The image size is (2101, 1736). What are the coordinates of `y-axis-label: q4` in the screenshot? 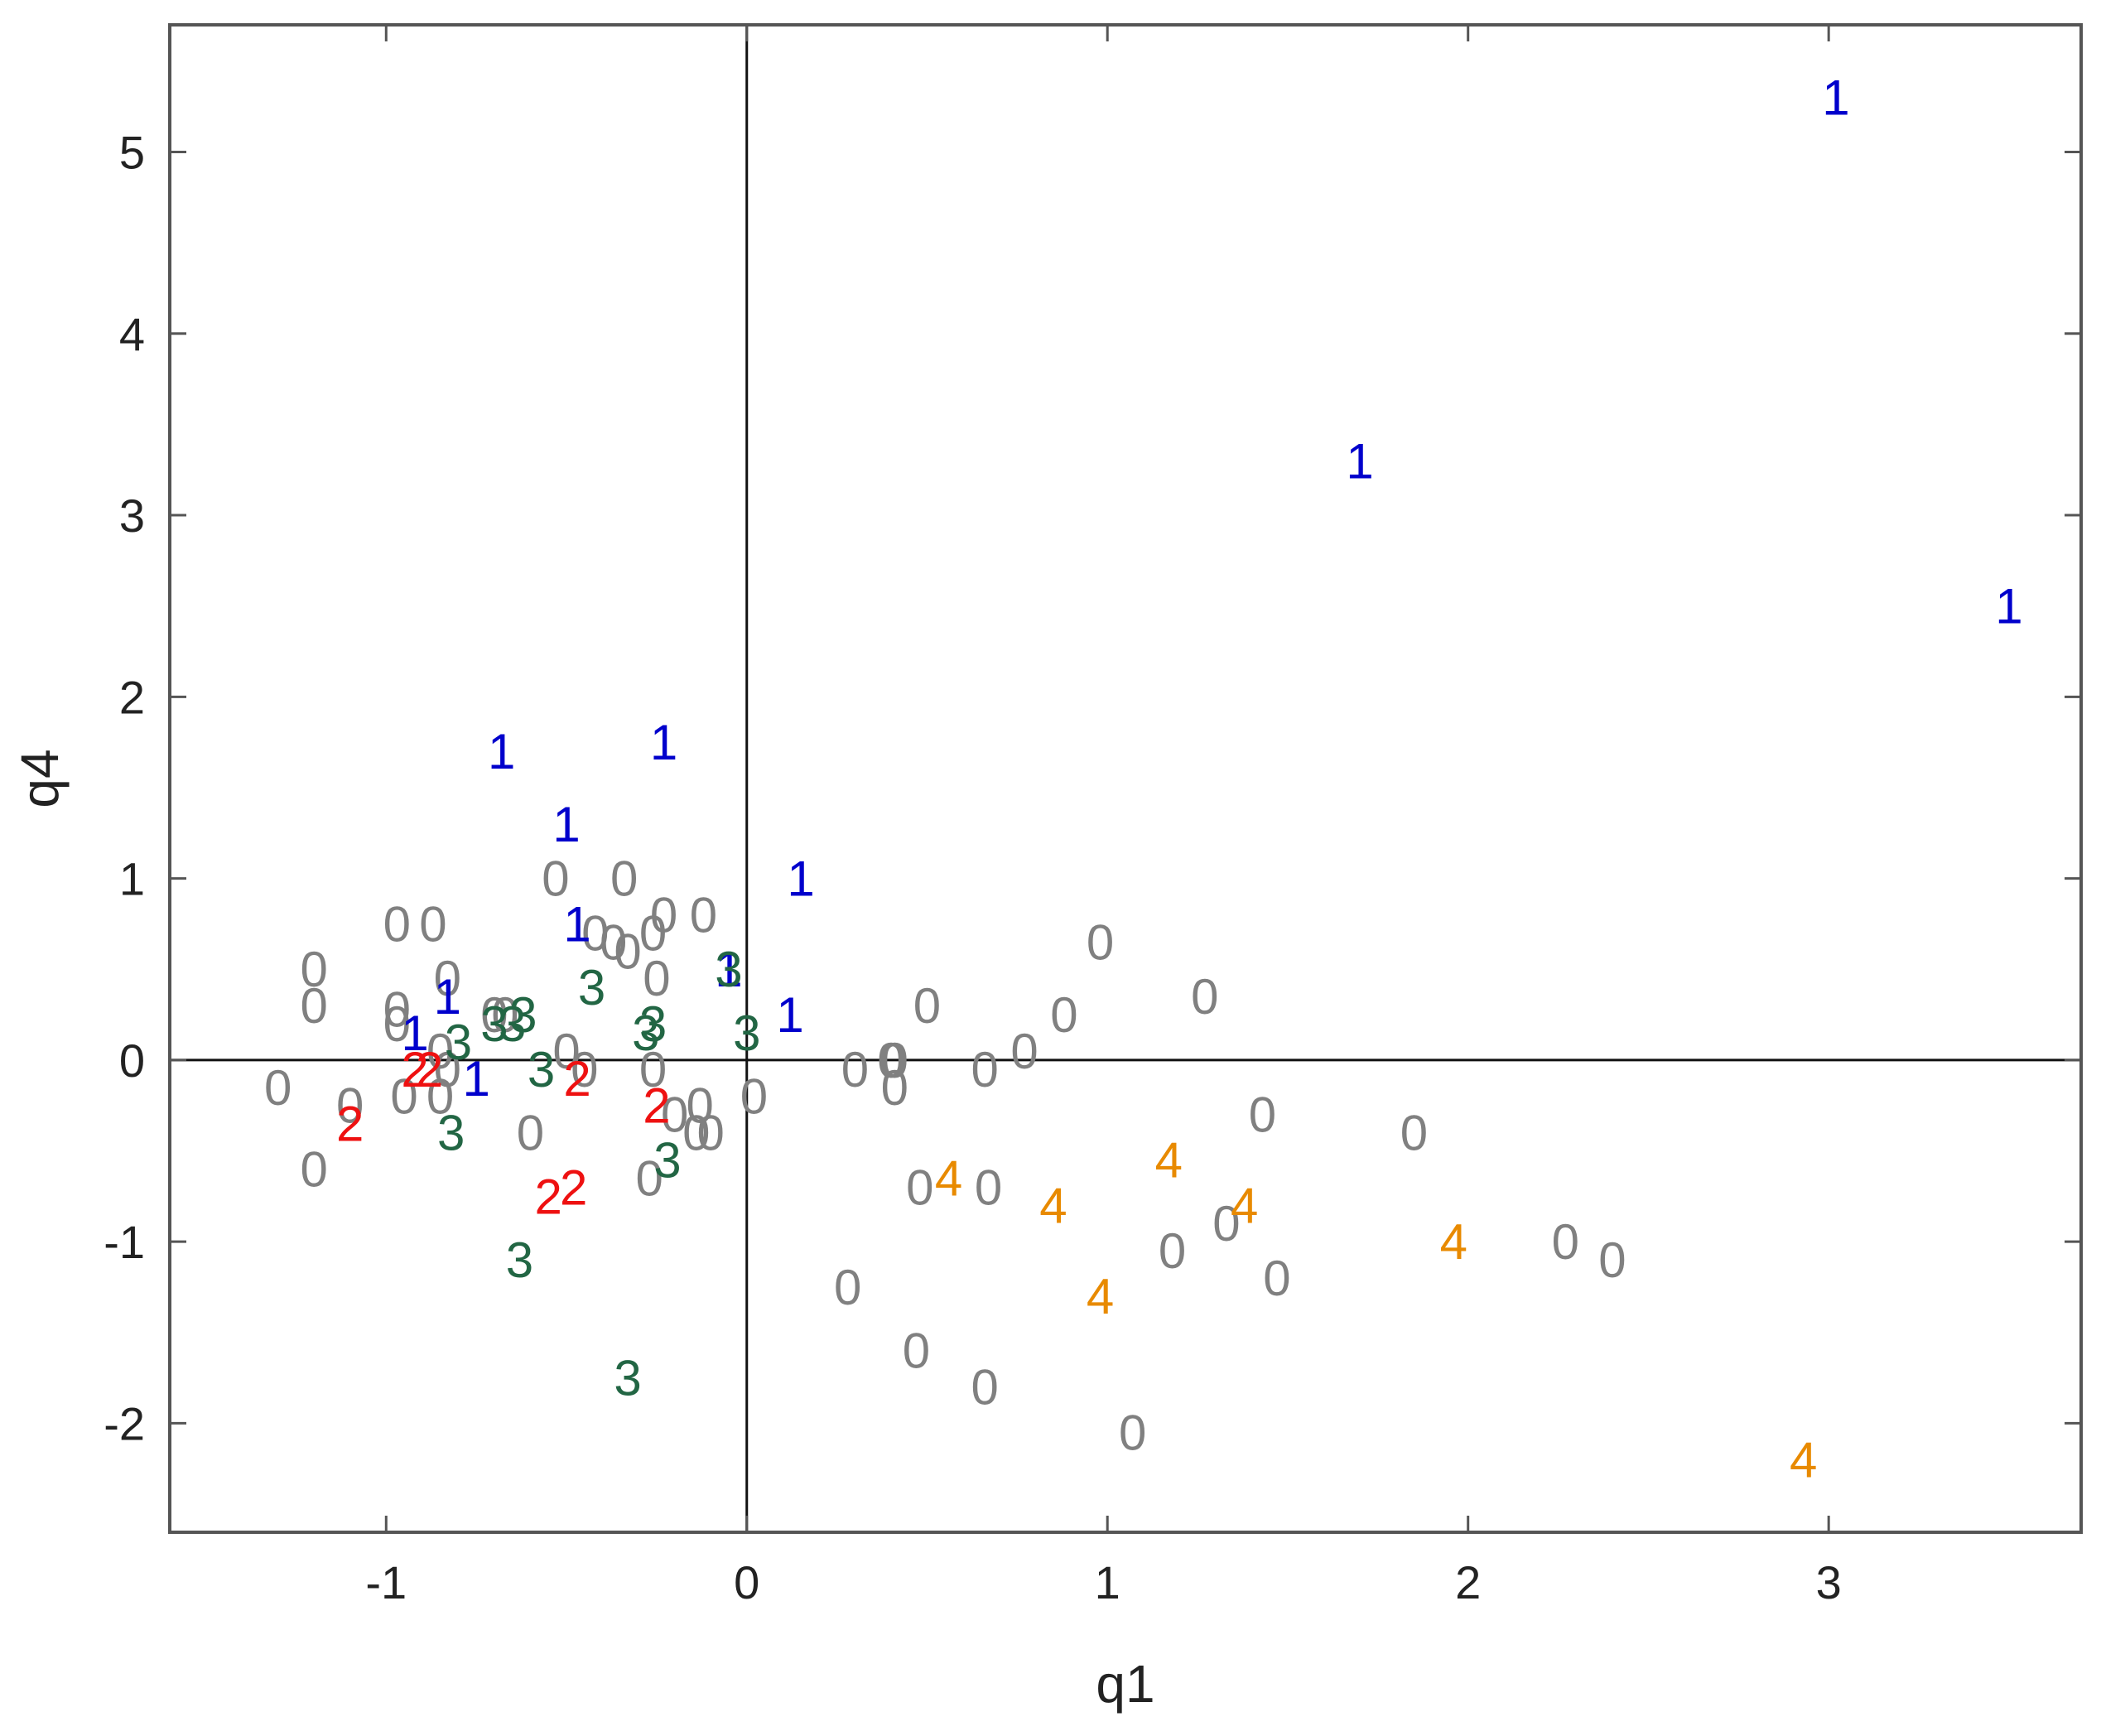 It's located at (40, 779).